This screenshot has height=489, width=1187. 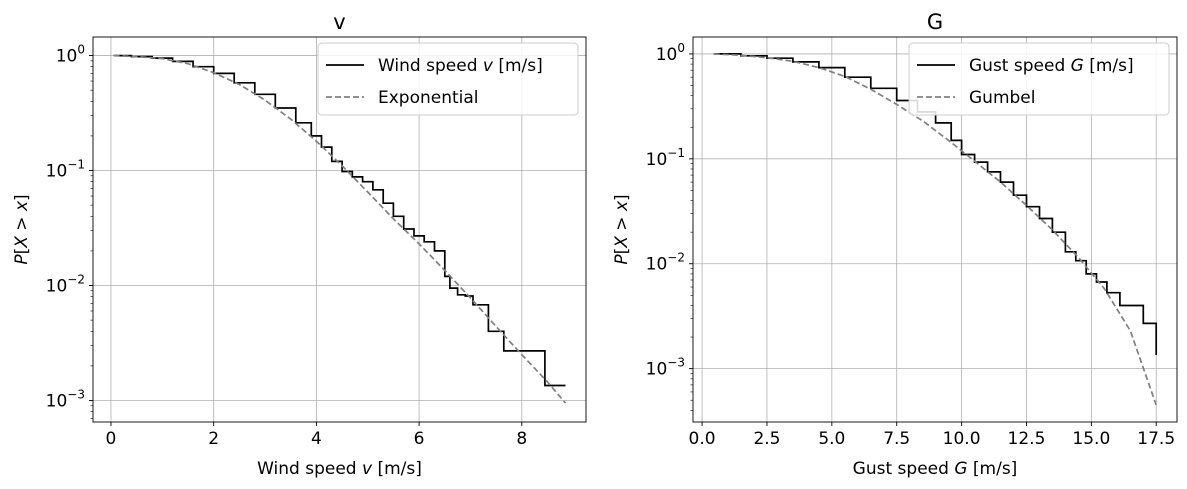 I want to click on legend: Wind speed v [m/s] Exponential, so click(x=448, y=79).